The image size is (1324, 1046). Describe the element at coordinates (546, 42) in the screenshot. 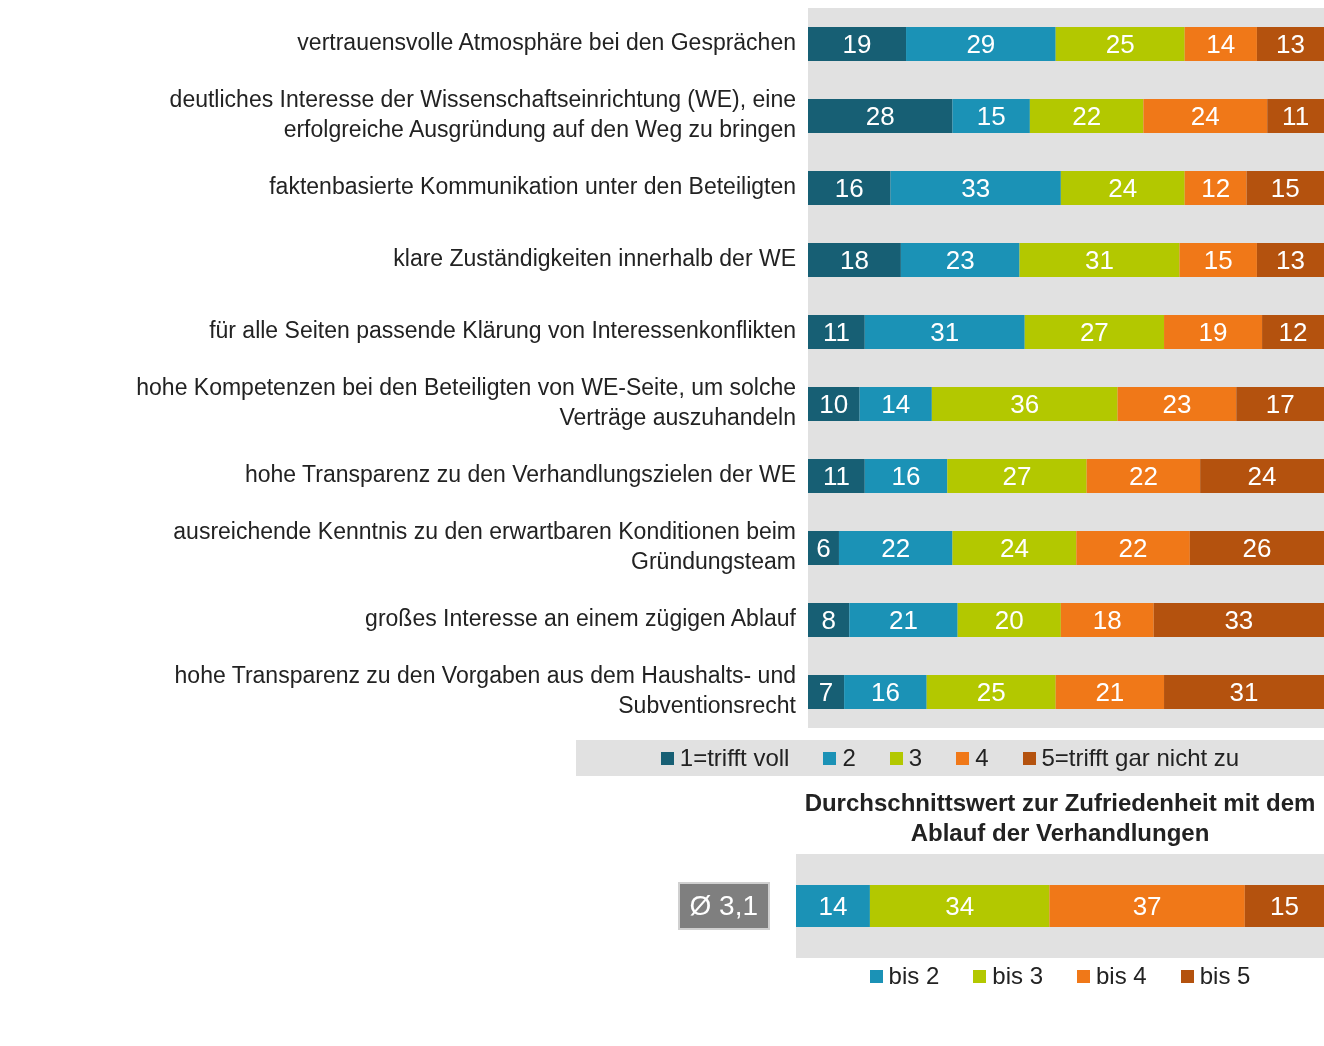

I see `y-tick-label: vertrauensvolle Atmosphäre bei den Gesprächen` at that location.